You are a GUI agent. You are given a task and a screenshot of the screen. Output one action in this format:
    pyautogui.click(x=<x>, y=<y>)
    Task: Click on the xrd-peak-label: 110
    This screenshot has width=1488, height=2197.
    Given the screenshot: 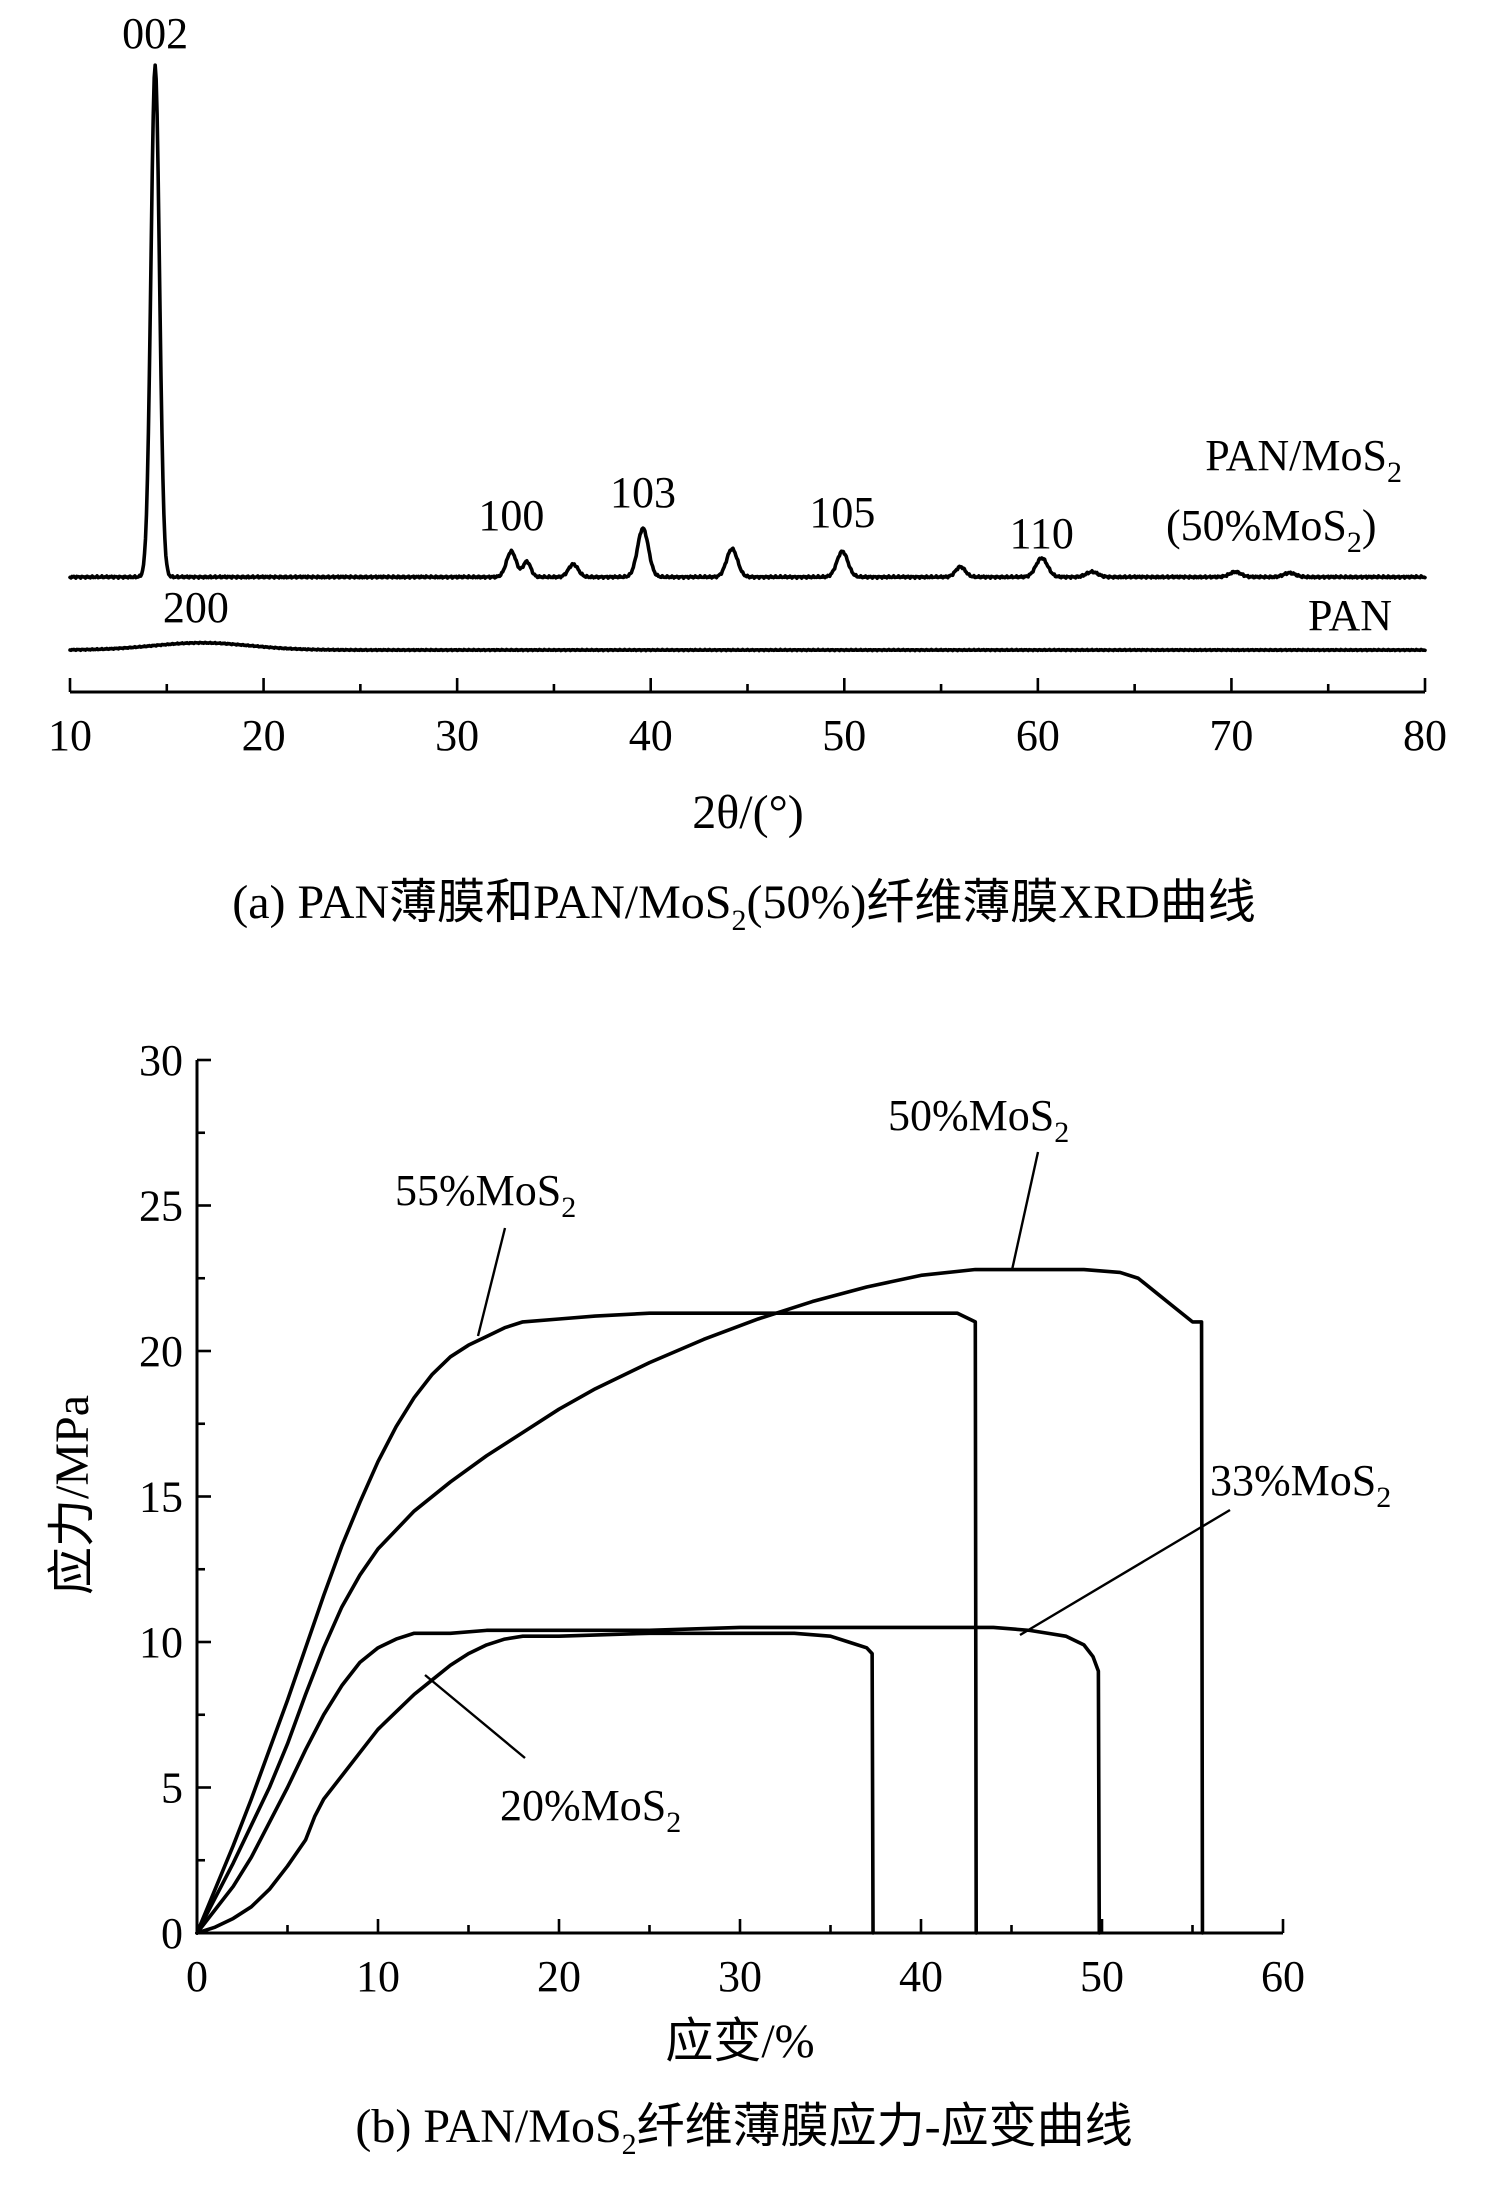 What is the action you would take?
    pyautogui.click(x=1042, y=533)
    